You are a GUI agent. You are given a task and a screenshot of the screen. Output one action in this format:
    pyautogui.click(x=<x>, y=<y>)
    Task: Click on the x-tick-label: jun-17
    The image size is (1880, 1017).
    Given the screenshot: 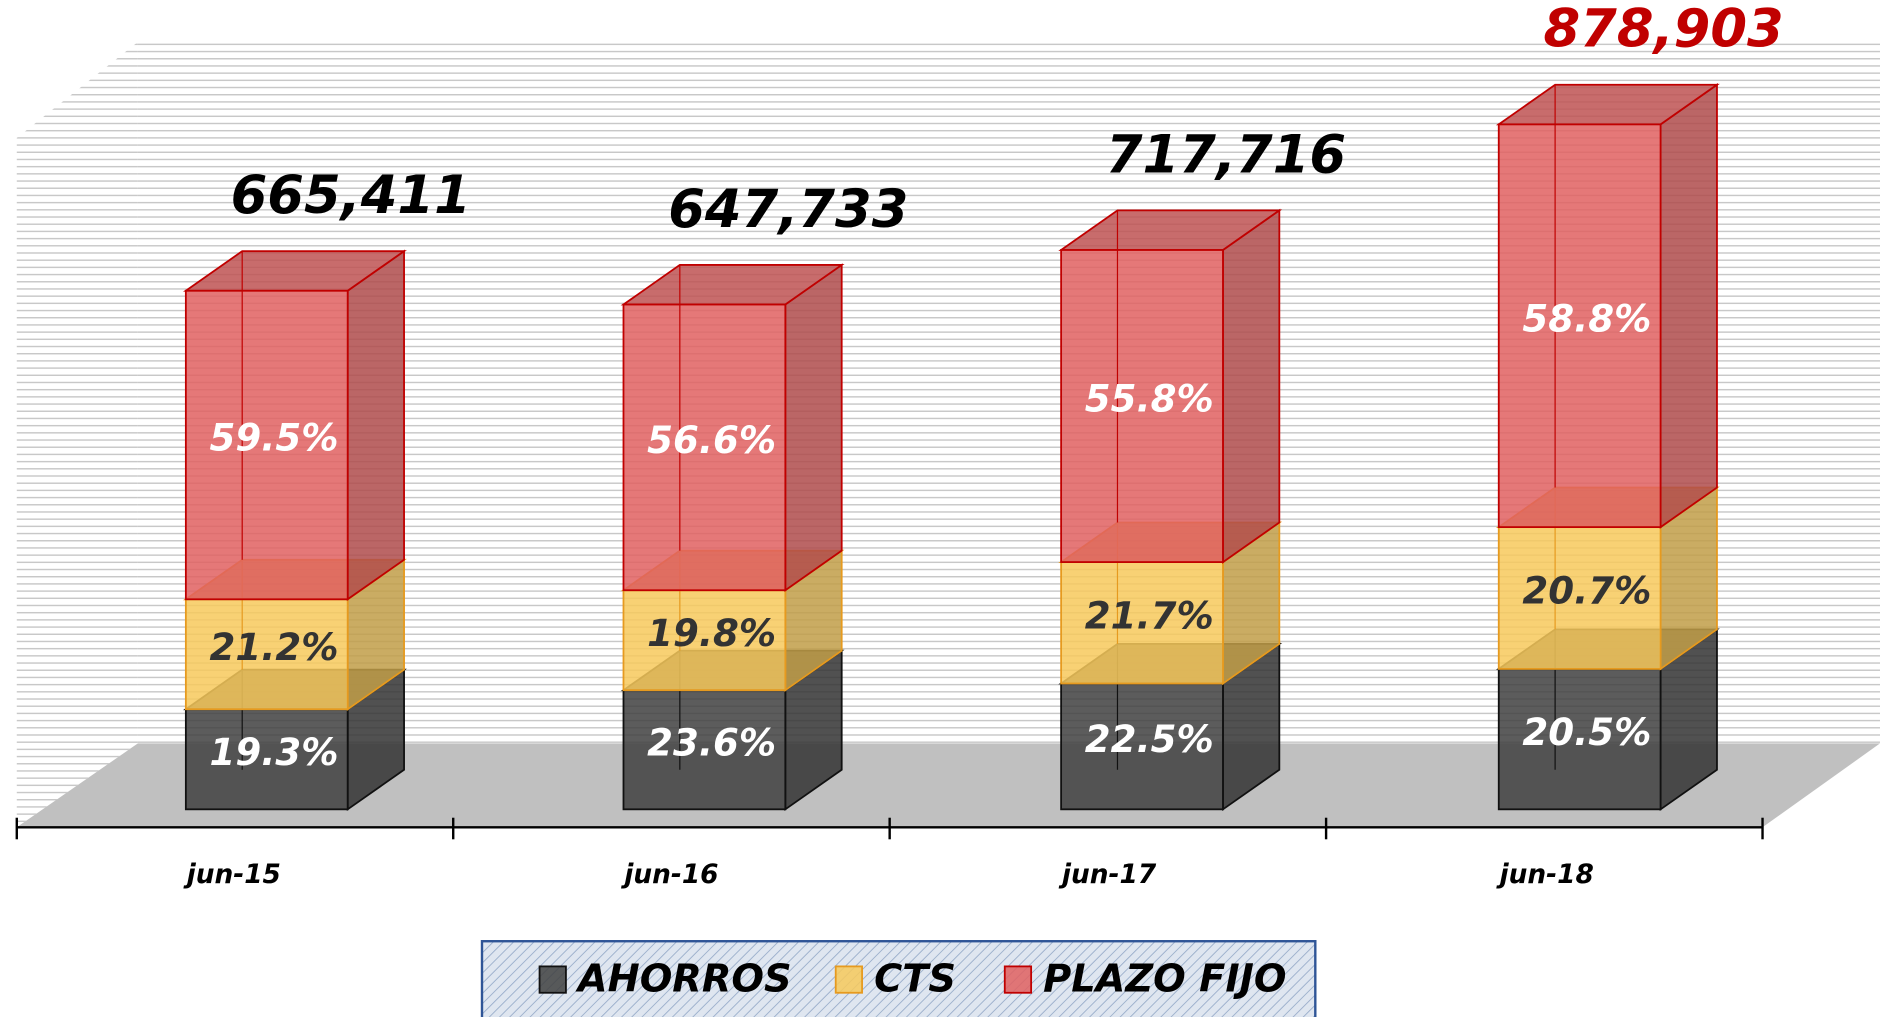 What is the action you would take?
    pyautogui.click(x=1107, y=875)
    